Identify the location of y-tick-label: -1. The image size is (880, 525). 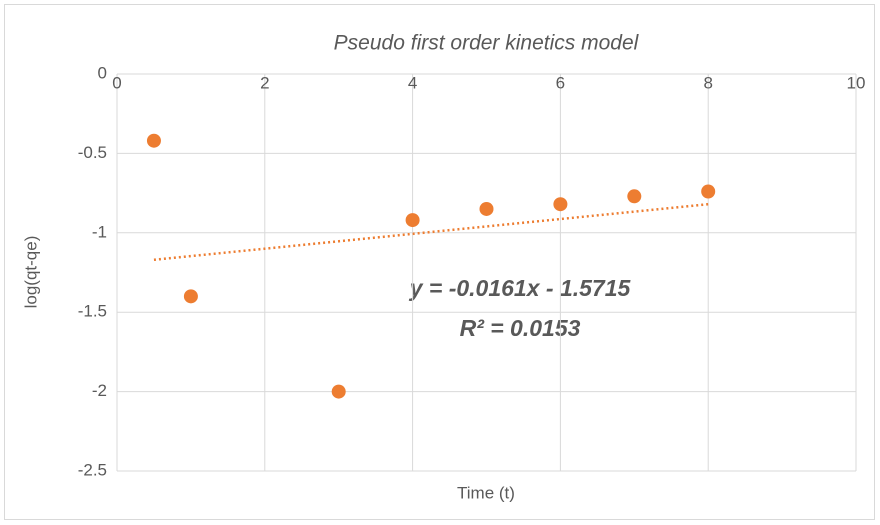
(99, 231).